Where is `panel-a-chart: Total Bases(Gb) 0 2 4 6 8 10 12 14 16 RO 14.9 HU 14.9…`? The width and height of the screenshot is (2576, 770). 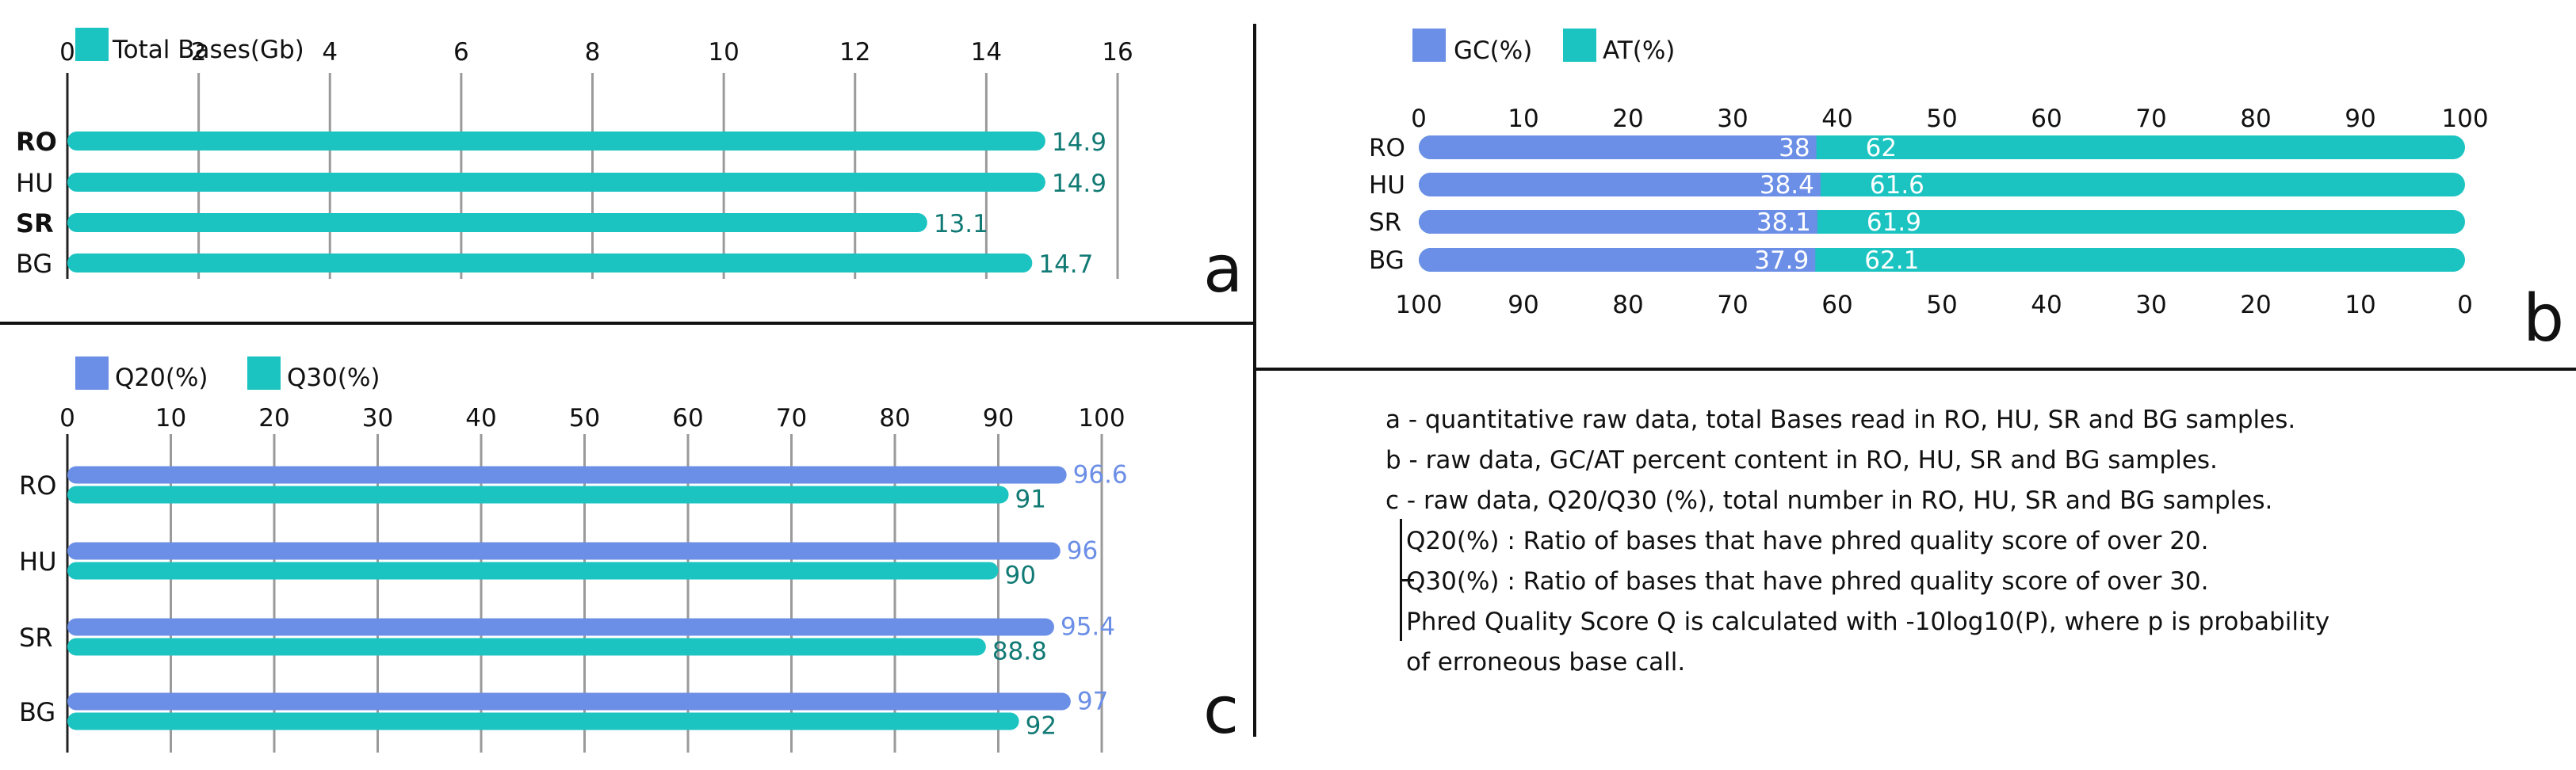
panel-a-chart: Total Bases(Gb) 0 2 4 6 8 10 12 14 16 RO 14.9 HU 14.9… is located at coordinates (574, 153).